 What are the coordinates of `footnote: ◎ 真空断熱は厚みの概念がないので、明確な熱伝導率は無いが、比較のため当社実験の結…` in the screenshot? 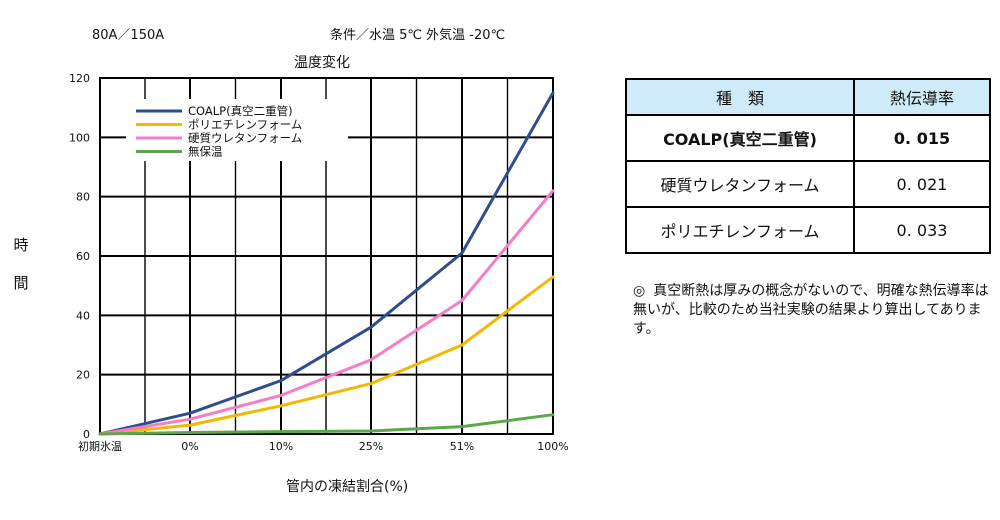 It's located at (813, 310).